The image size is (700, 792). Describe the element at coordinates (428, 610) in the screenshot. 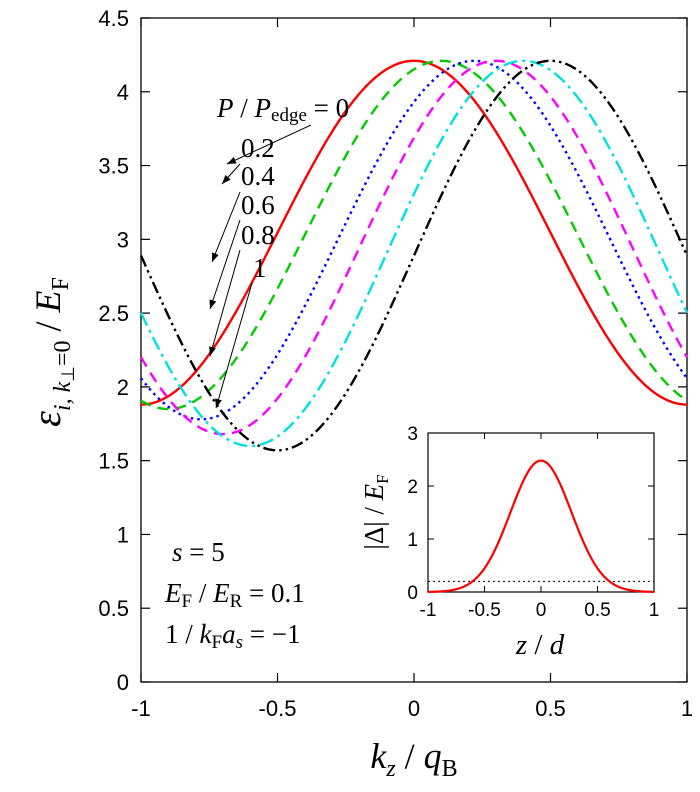

I see `inset-x-tick-label-0: -1` at that location.